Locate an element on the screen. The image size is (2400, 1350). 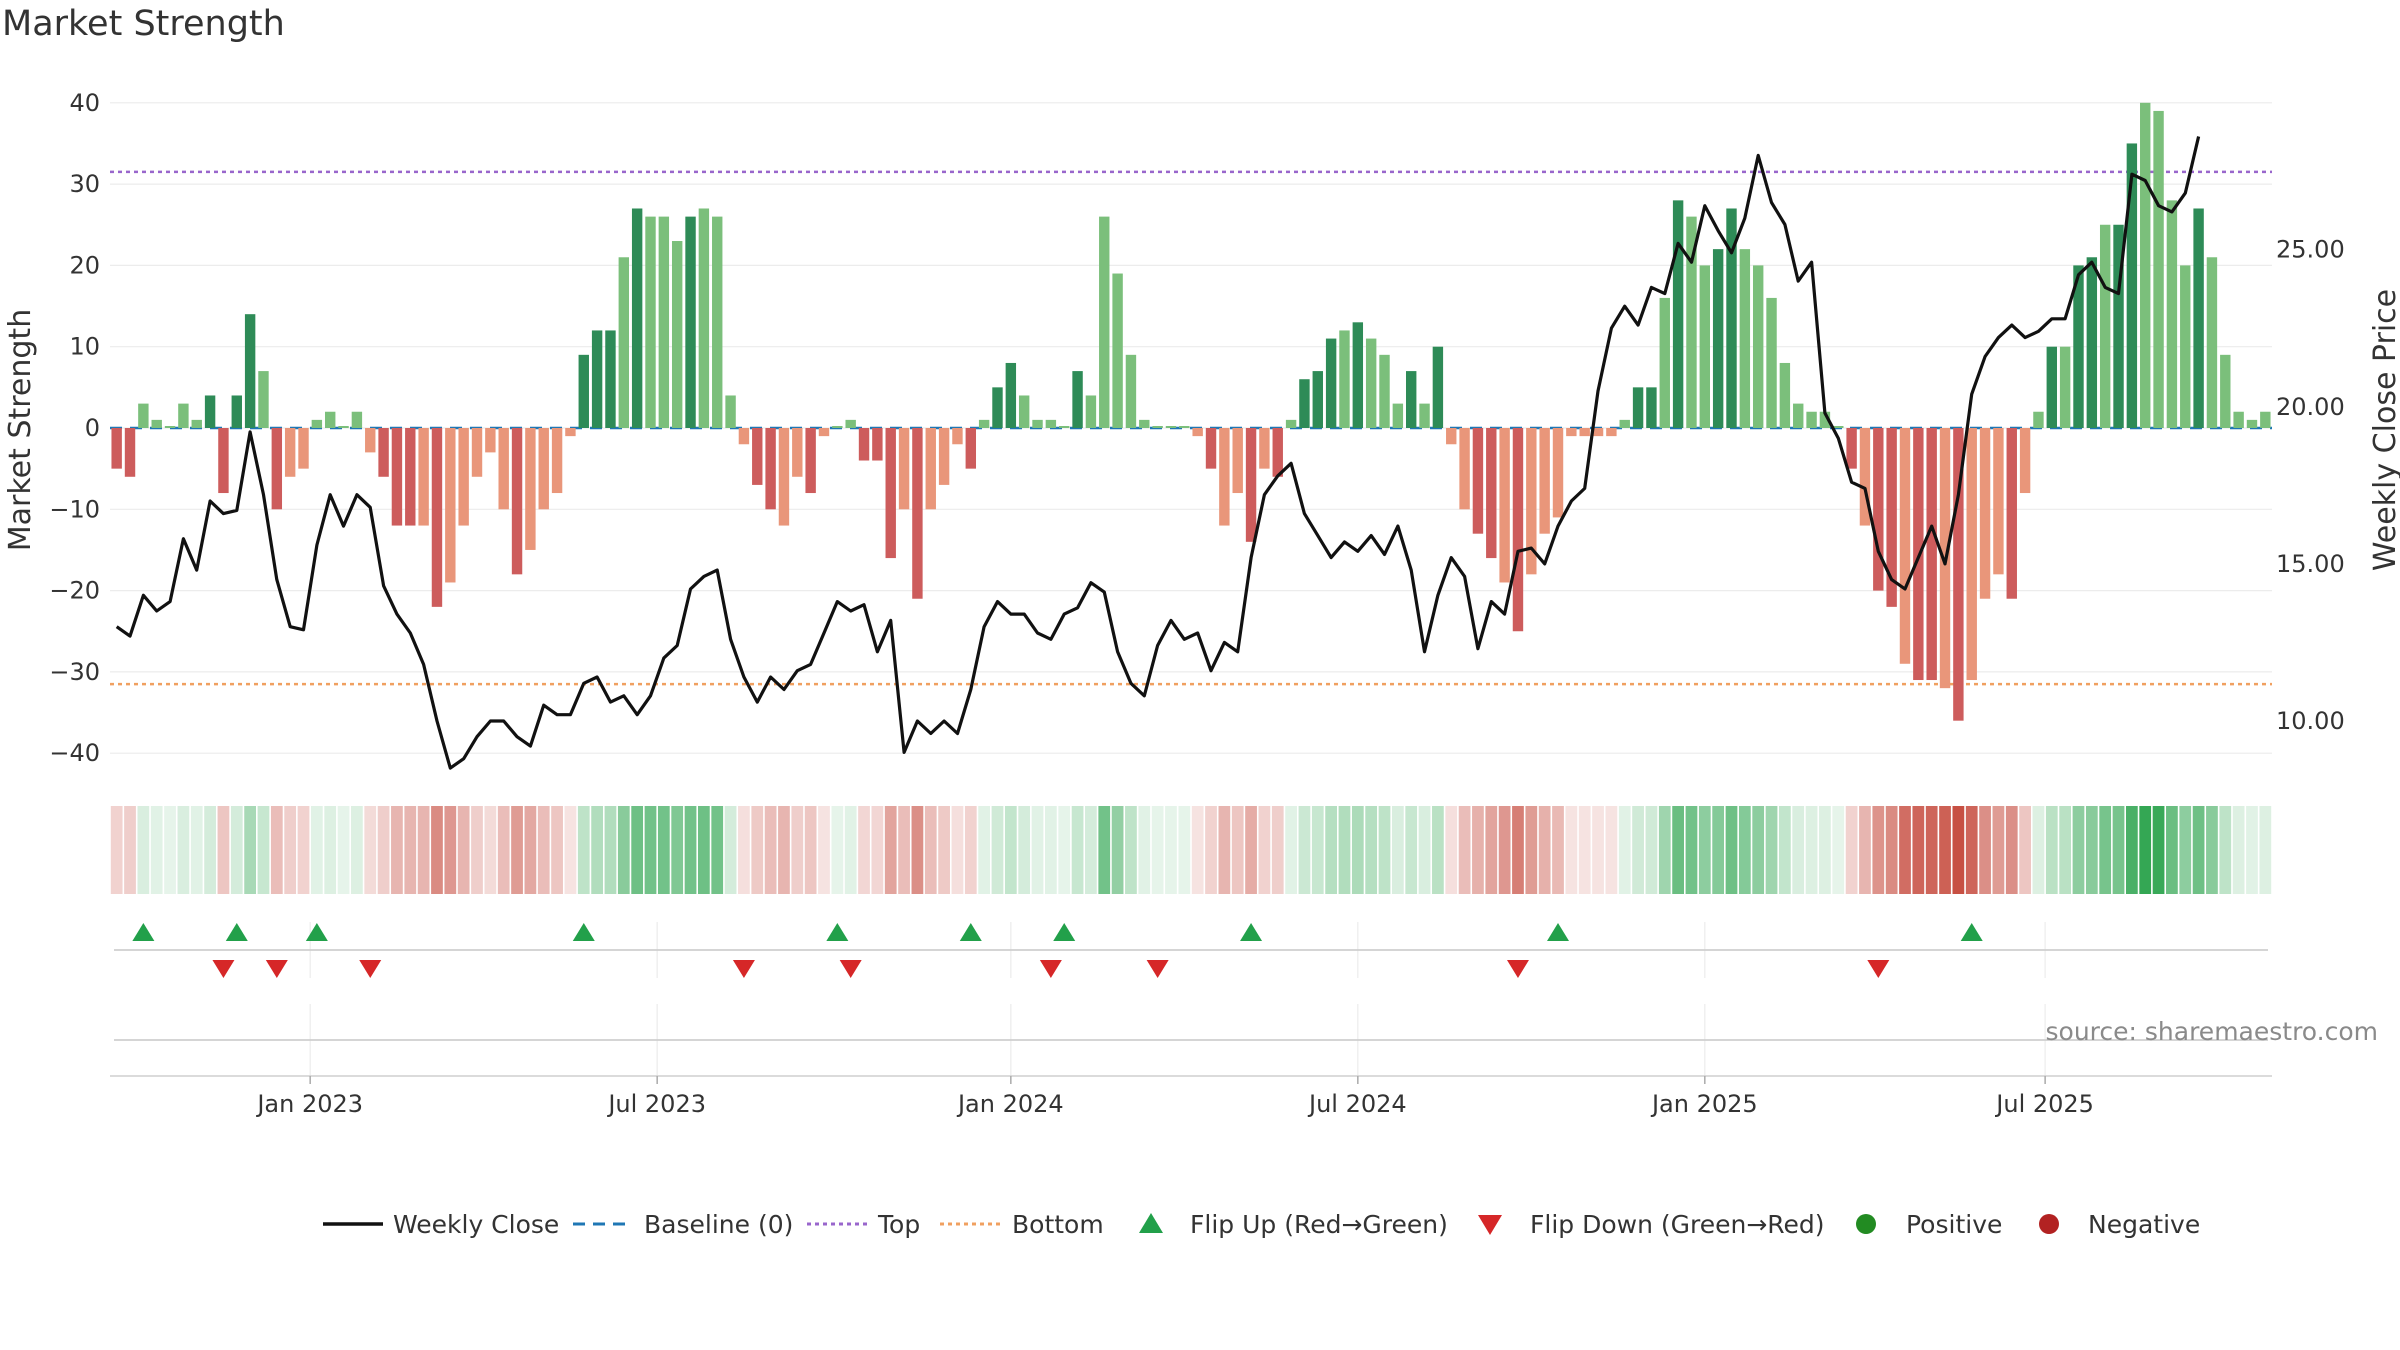
strength-heat-strip is located at coordinates (1191, 850).